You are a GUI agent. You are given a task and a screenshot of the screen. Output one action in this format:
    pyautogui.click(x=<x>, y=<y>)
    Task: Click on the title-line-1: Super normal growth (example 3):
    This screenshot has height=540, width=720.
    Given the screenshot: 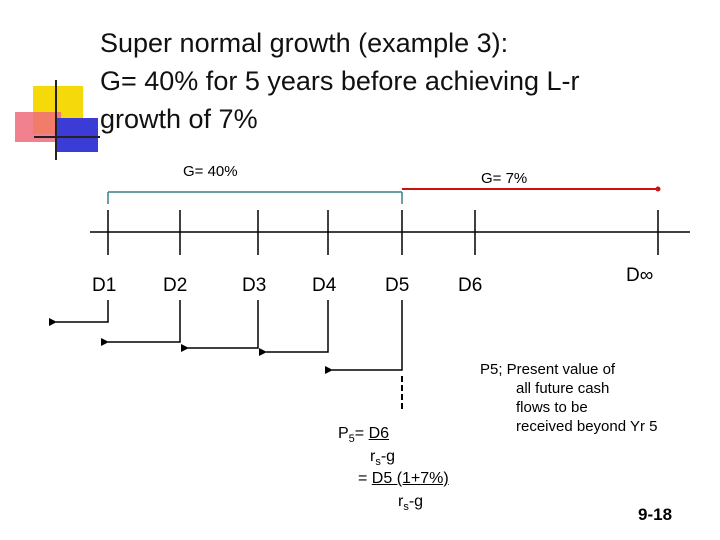 What is the action you would take?
    pyautogui.click(x=304, y=43)
    